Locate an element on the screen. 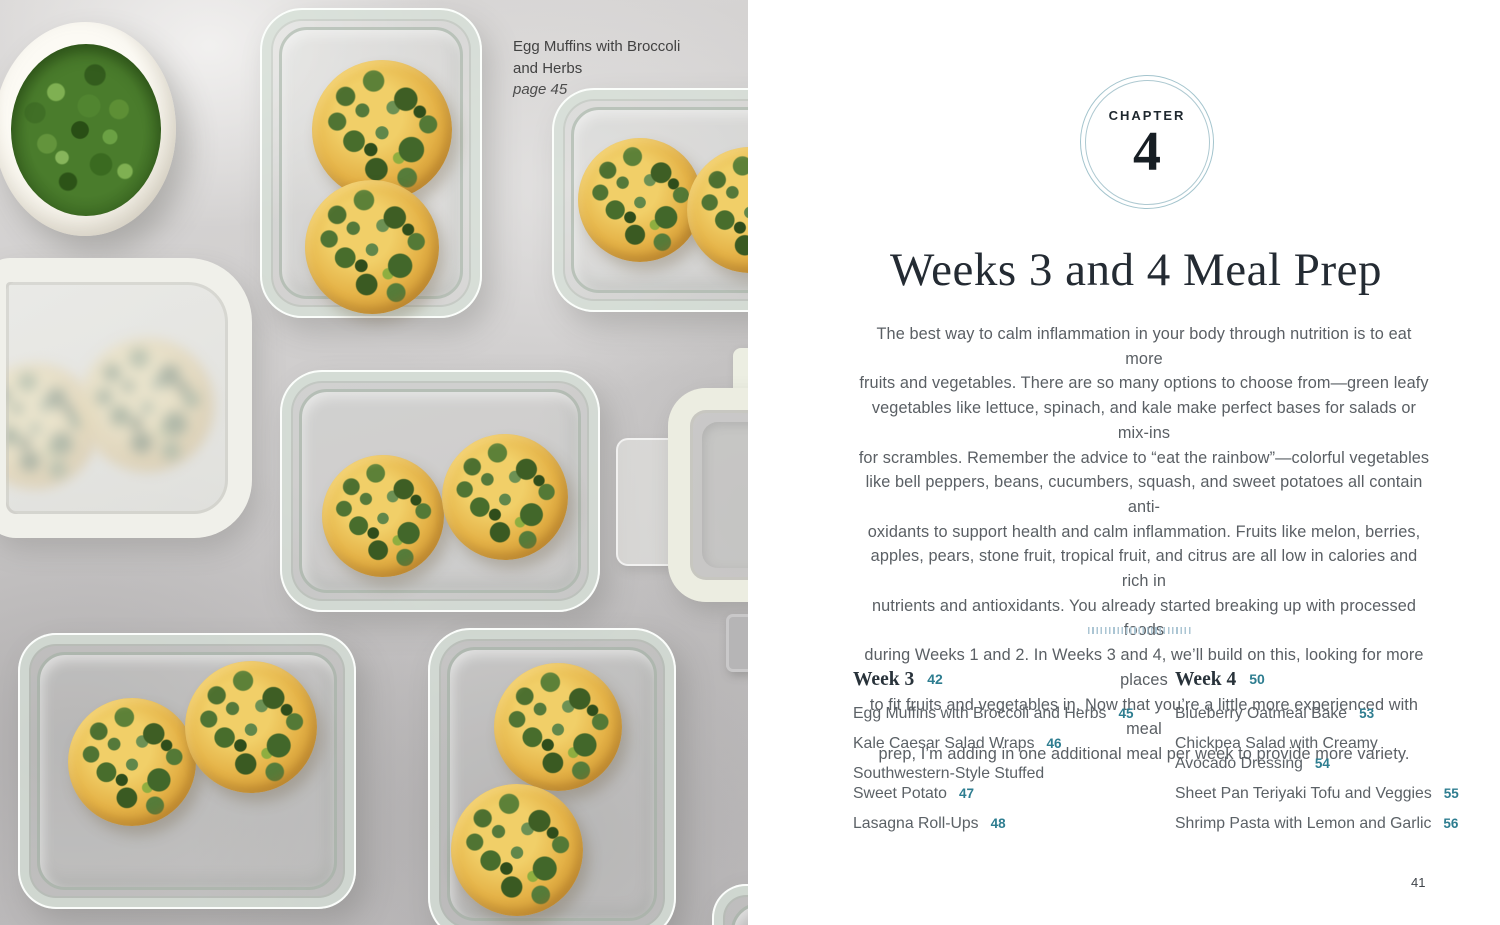  recipe-page-number: 53 is located at coordinates (1367, 713).